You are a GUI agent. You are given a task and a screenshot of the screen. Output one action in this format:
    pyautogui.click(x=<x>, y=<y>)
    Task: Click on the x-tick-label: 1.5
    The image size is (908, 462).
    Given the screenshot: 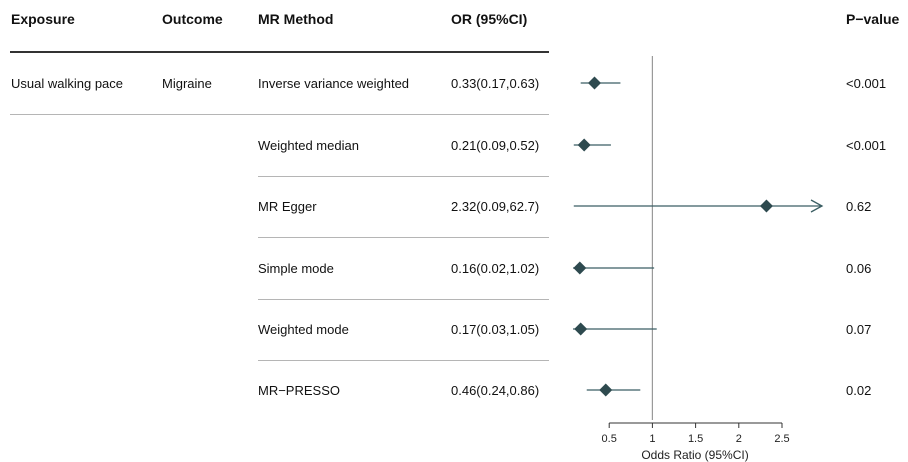 What is the action you would take?
    pyautogui.click(x=695, y=439)
    